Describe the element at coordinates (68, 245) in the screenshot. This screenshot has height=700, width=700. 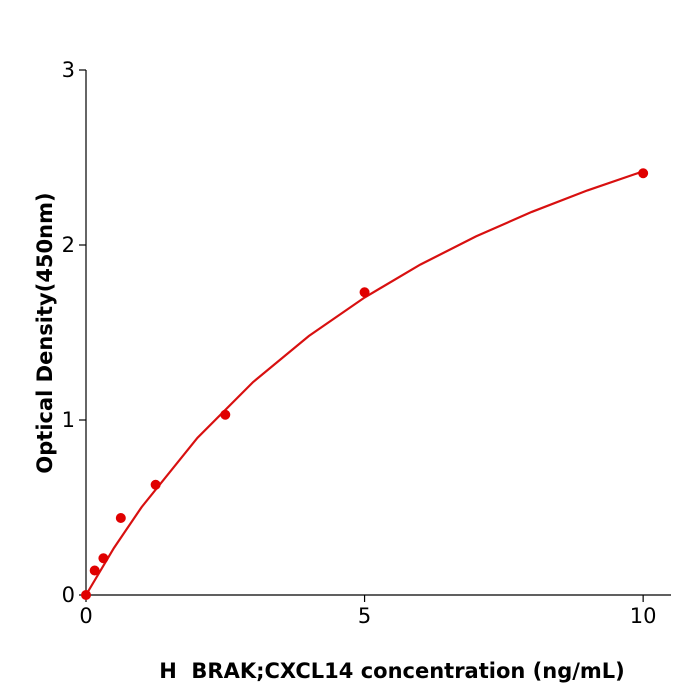
I see `y-tick-label: 2` at that location.